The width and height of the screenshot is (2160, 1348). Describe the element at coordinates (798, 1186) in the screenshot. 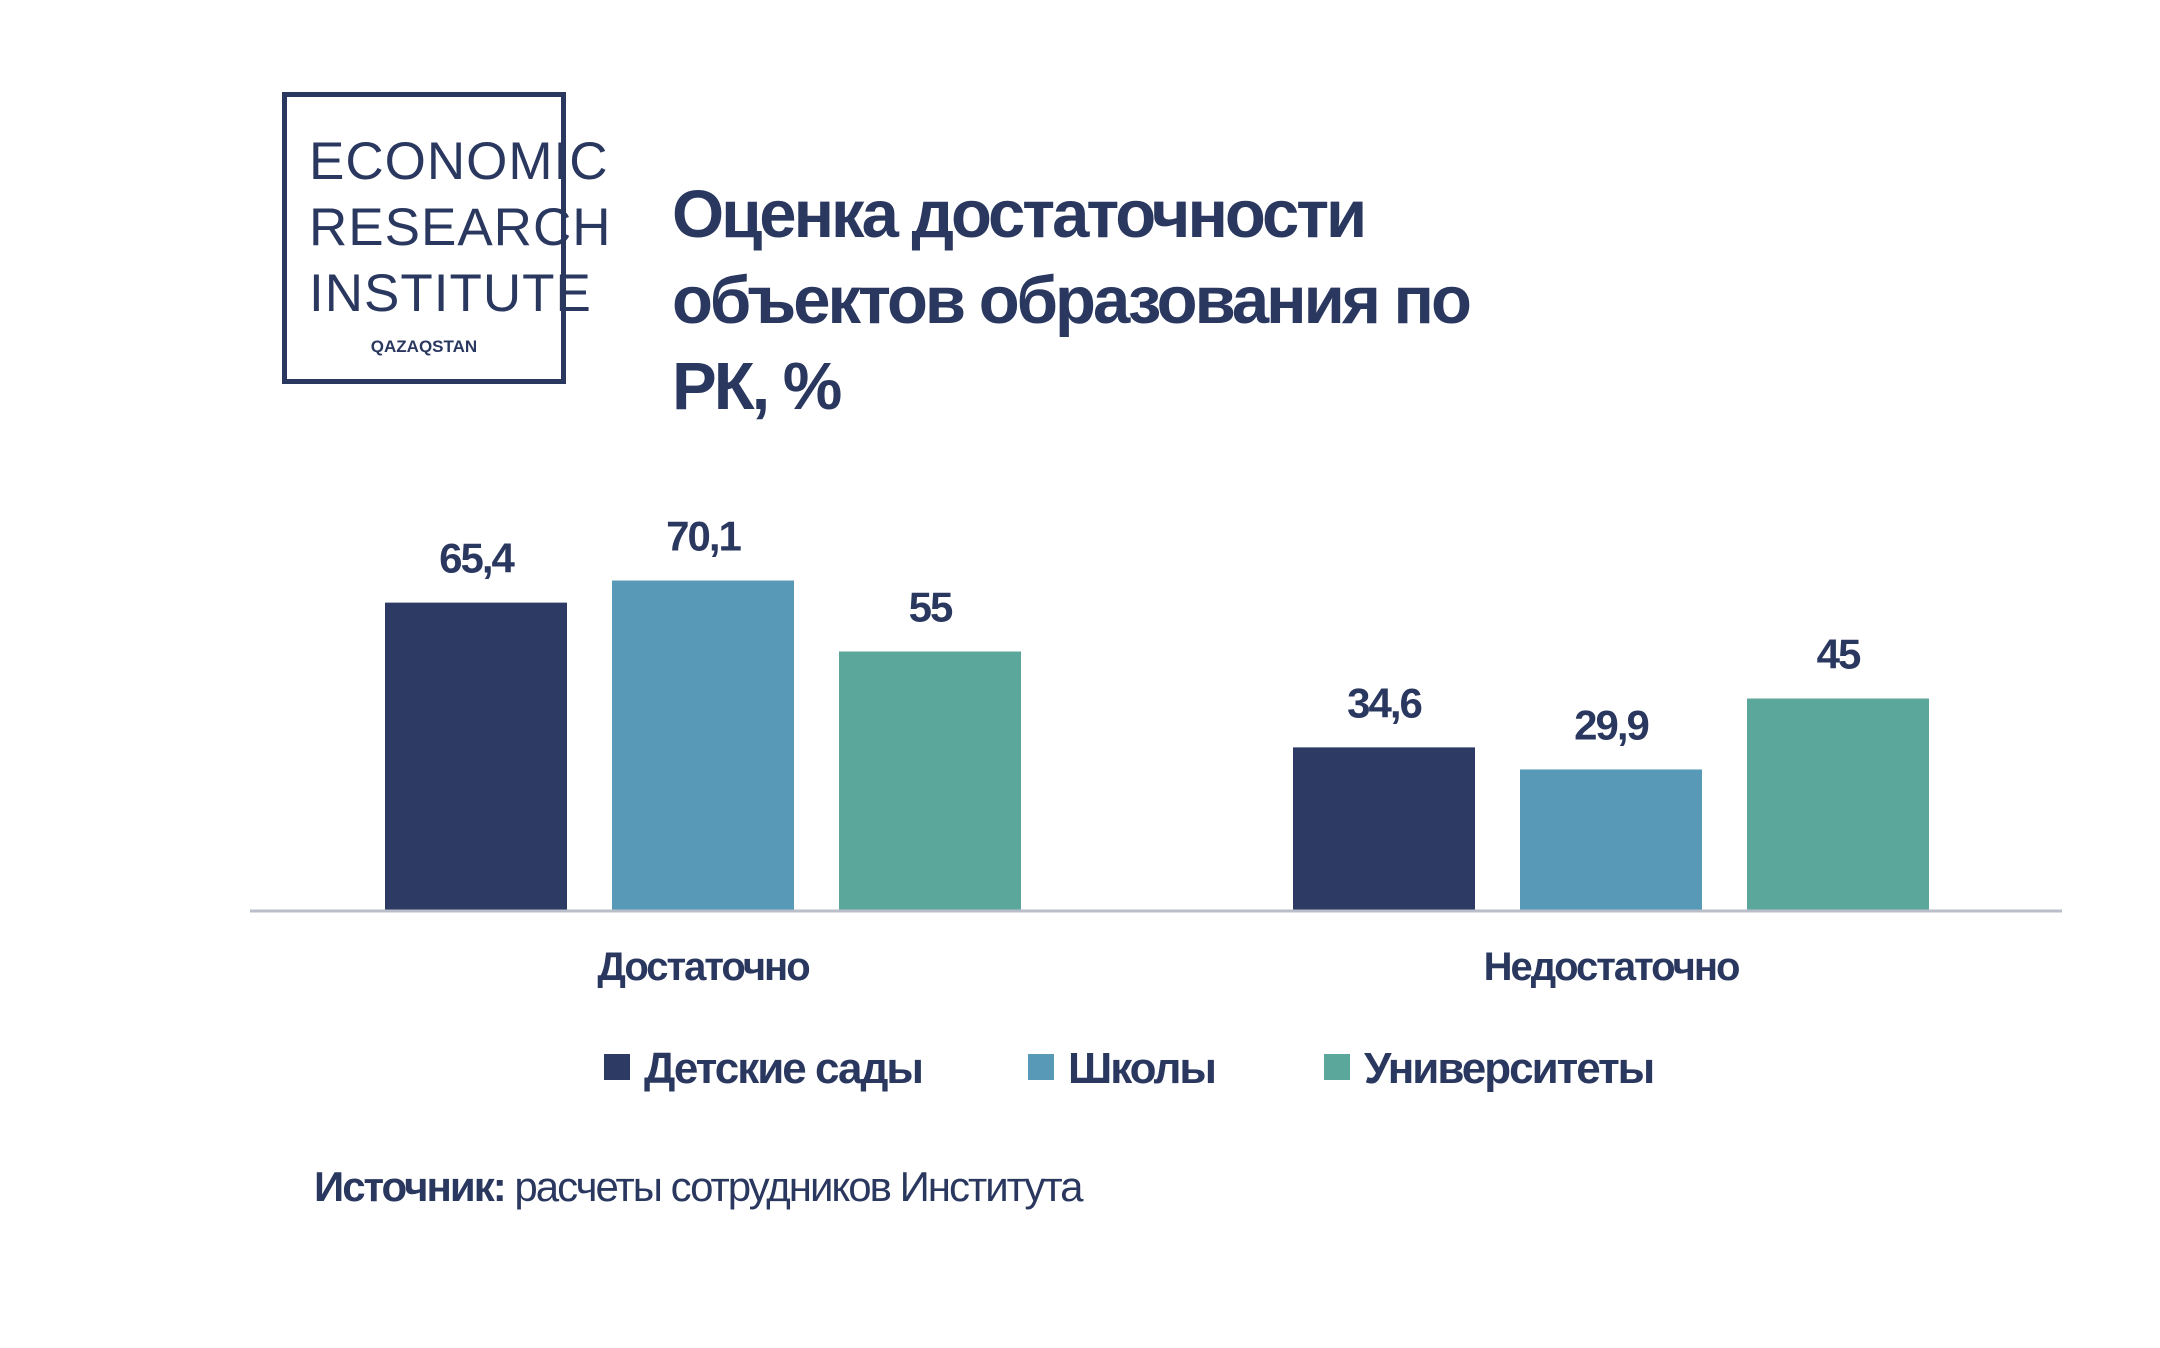

I see `source-text: расчеты сотрудников Института` at that location.